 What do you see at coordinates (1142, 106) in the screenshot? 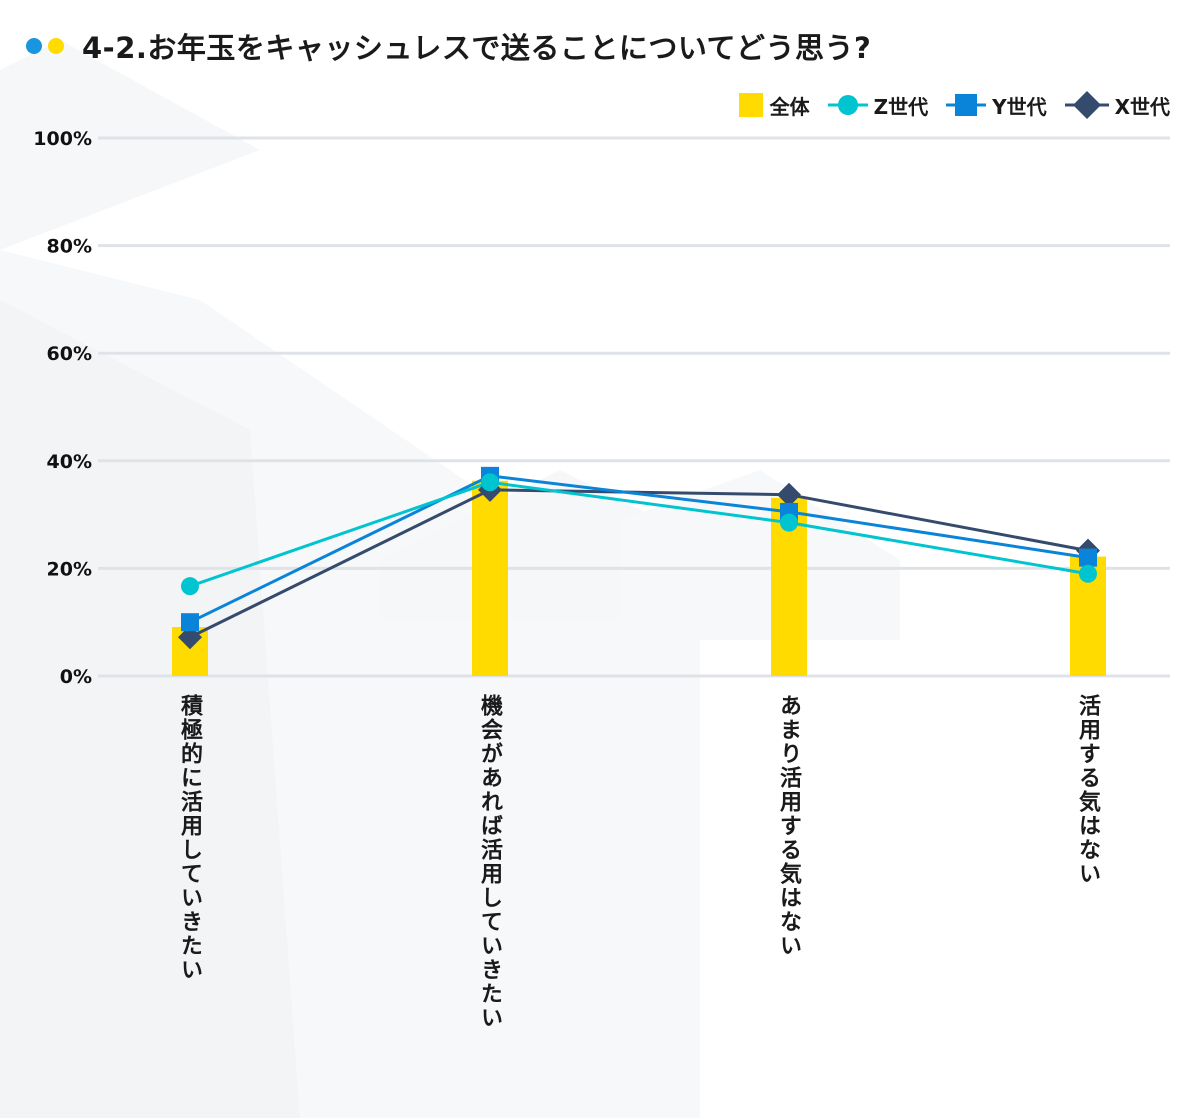
I see `legend-label: X世代` at bounding box center [1142, 106].